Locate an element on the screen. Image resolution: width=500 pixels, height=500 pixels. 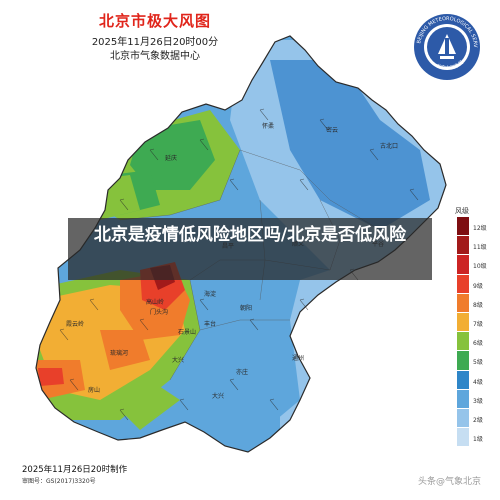
legend-label-3: 3级 is located at coordinates (478, 401).